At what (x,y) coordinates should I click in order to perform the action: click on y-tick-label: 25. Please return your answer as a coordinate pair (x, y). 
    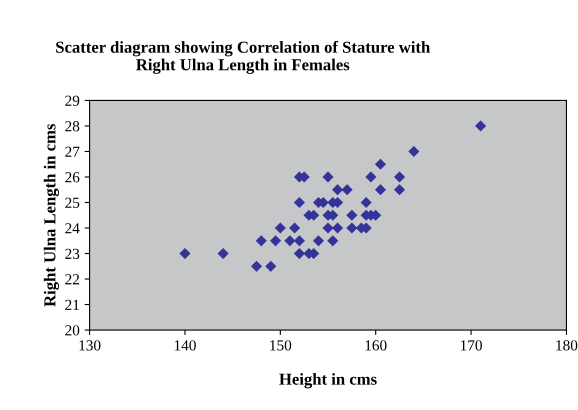
    Looking at the image, I should click on (72, 203).